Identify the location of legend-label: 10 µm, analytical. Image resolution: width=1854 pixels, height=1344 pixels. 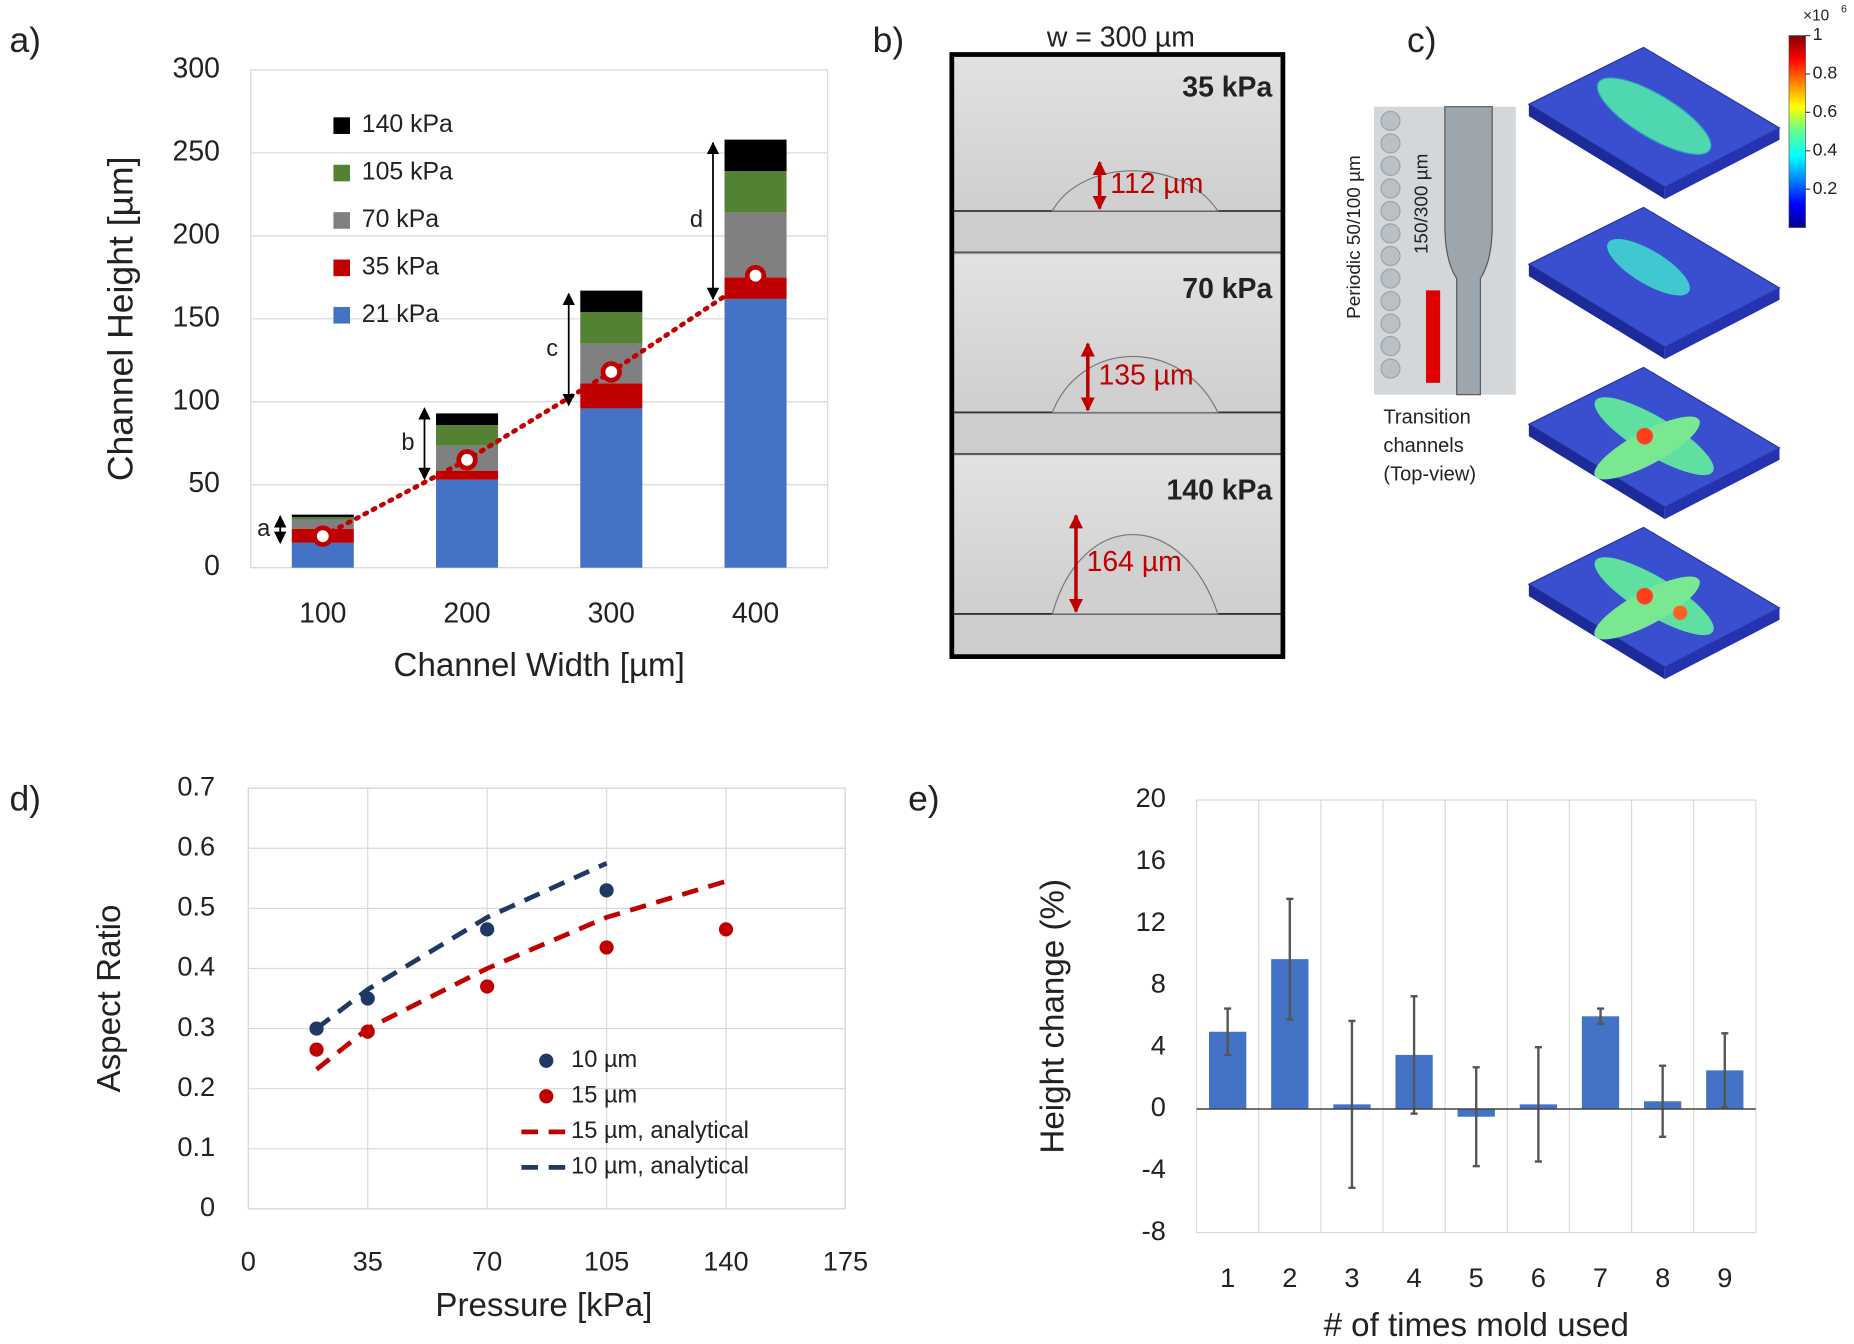
(660, 1167).